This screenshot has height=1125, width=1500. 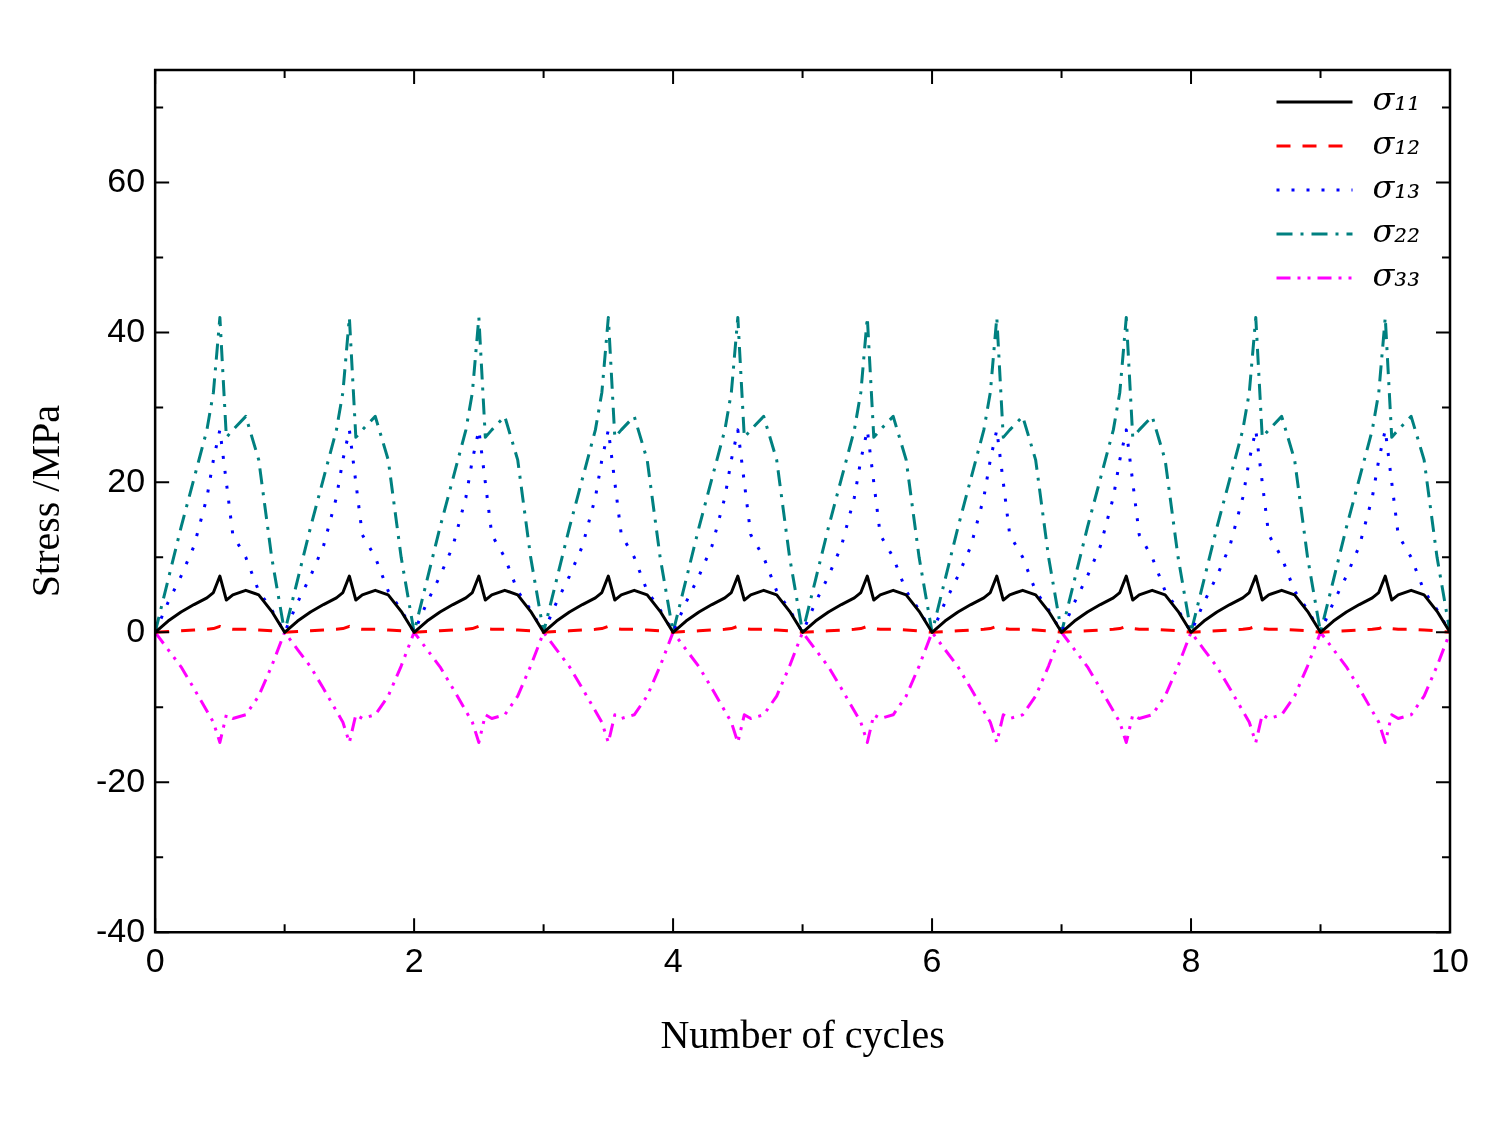 What do you see at coordinates (1396, 231) in the screenshot?
I see `legend-label: σ₂₂` at bounding box center [1396, 231].